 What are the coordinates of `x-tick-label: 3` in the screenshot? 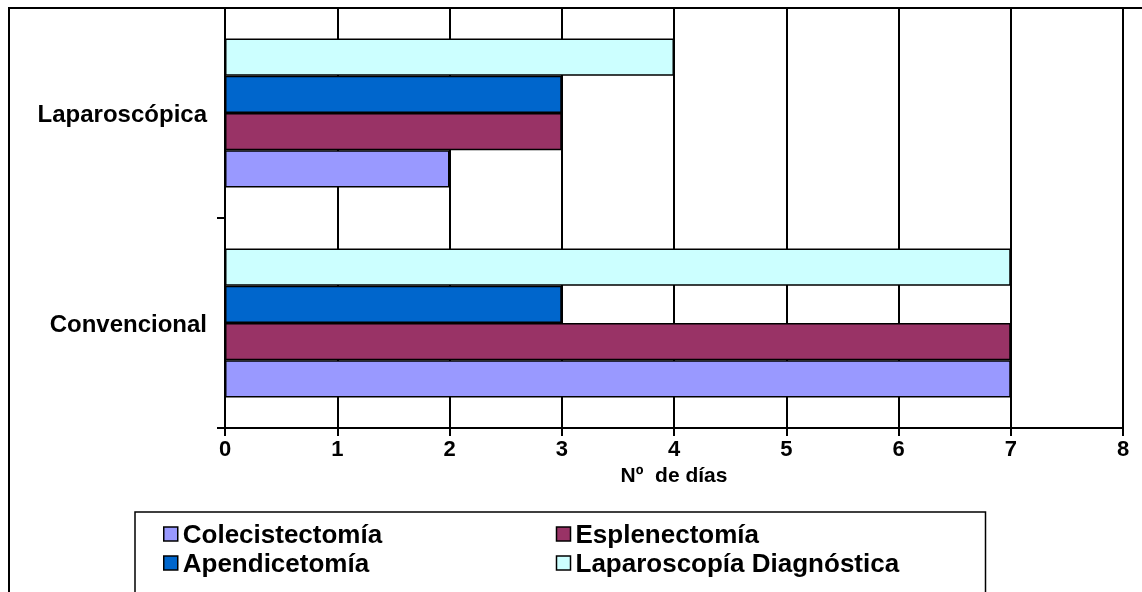 It's located at (561, 448).